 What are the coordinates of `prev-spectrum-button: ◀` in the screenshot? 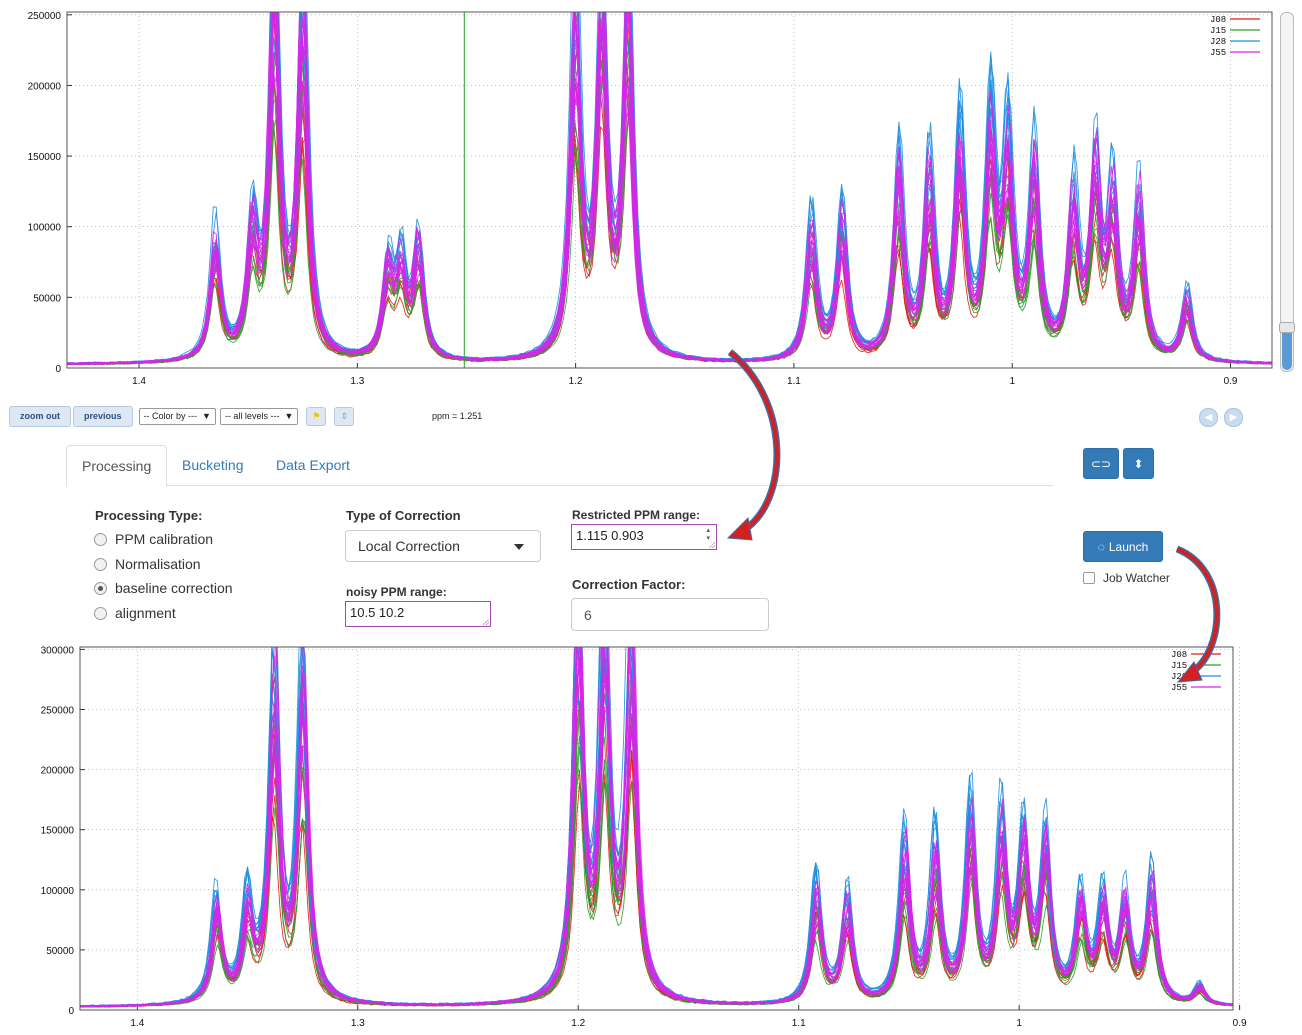 It's located at (1208, 417).